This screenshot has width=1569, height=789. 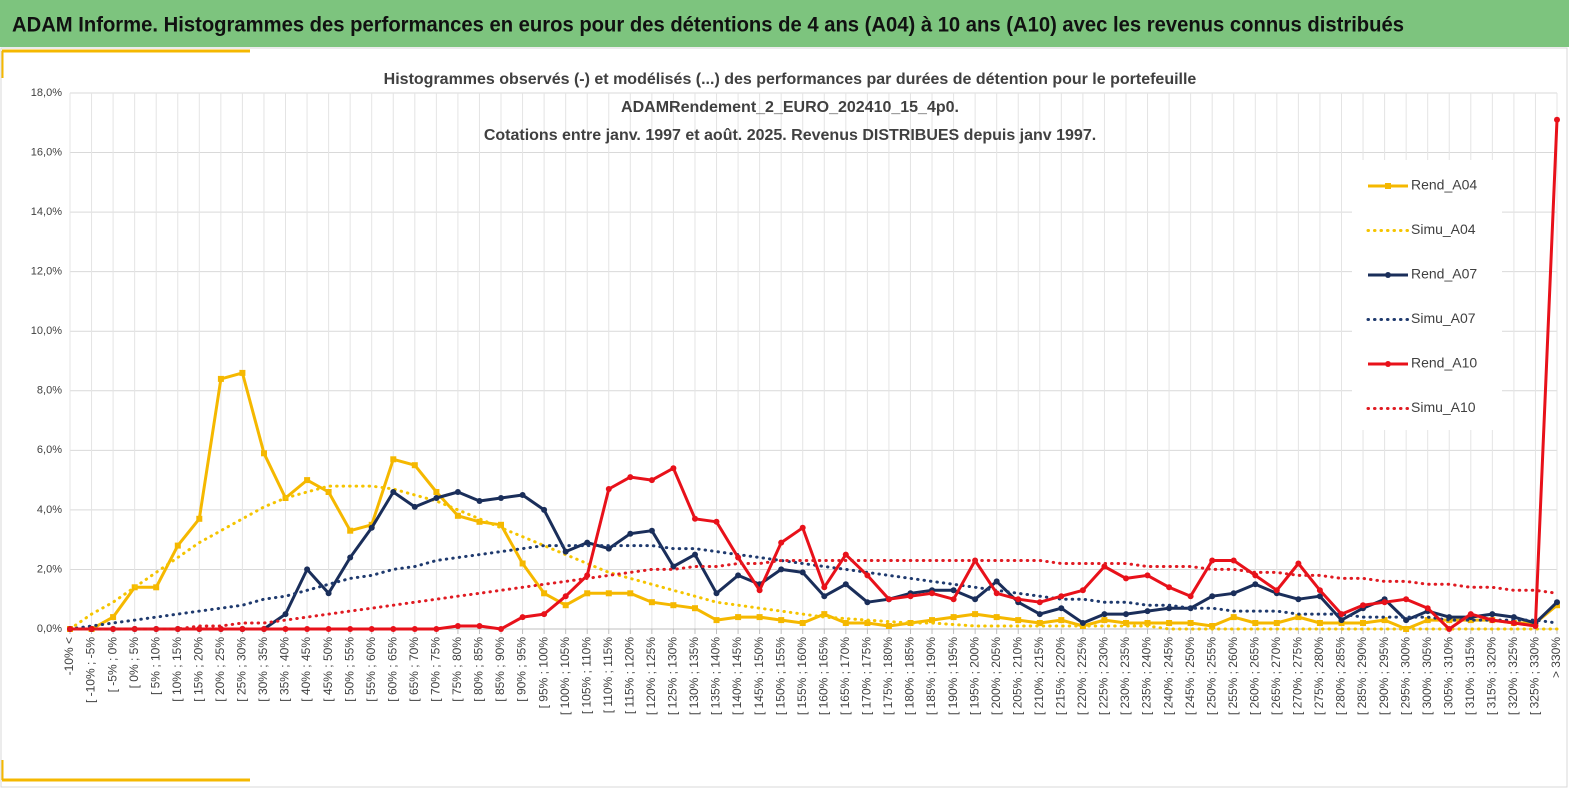 What do you see at coordinates (931, 676) in the screenshot?
I see `x-tick-label: [ 185% ; 190%` at bounding box center [931, 676].